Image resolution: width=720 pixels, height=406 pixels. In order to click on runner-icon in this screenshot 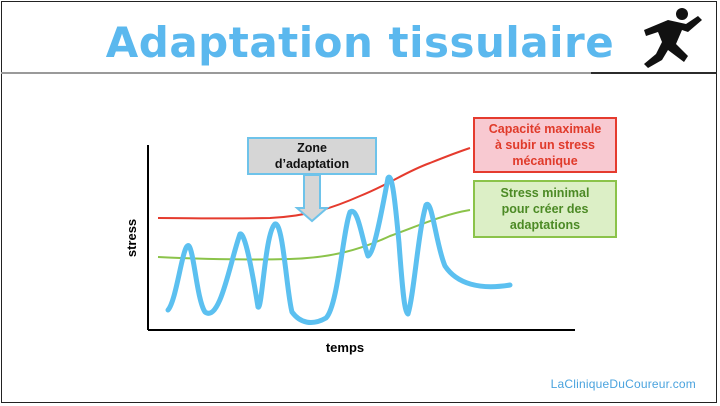, I will do `click(673, 38)`.